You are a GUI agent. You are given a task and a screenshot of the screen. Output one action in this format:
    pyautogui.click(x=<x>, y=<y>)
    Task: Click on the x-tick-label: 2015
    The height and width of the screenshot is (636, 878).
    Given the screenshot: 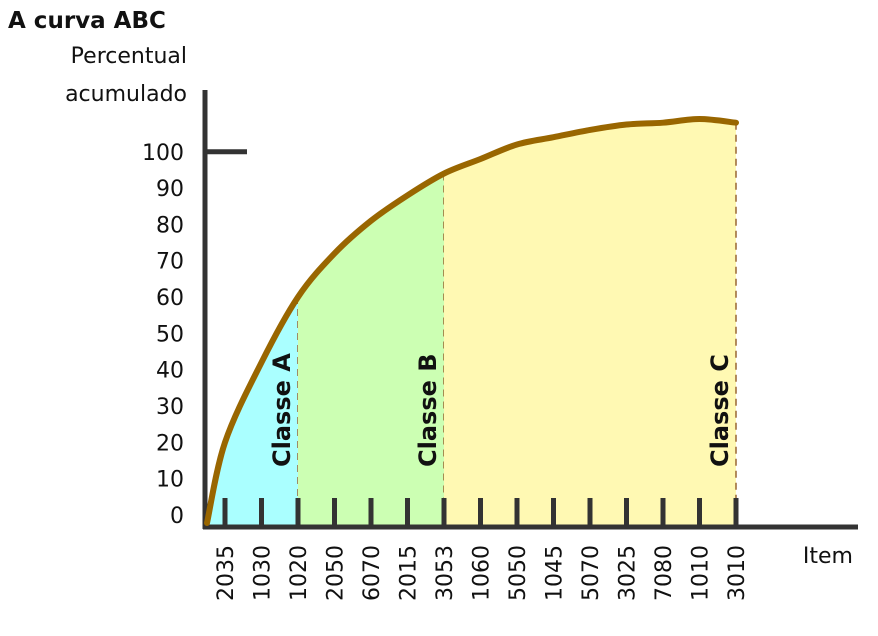 What is the action you would take?
    pyautogui.click(x=409, y=573)
    